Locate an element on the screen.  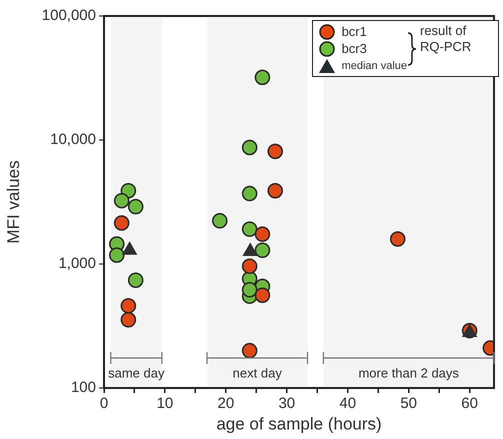
x-tick-label: 60 is located at coordinates (469, 403).